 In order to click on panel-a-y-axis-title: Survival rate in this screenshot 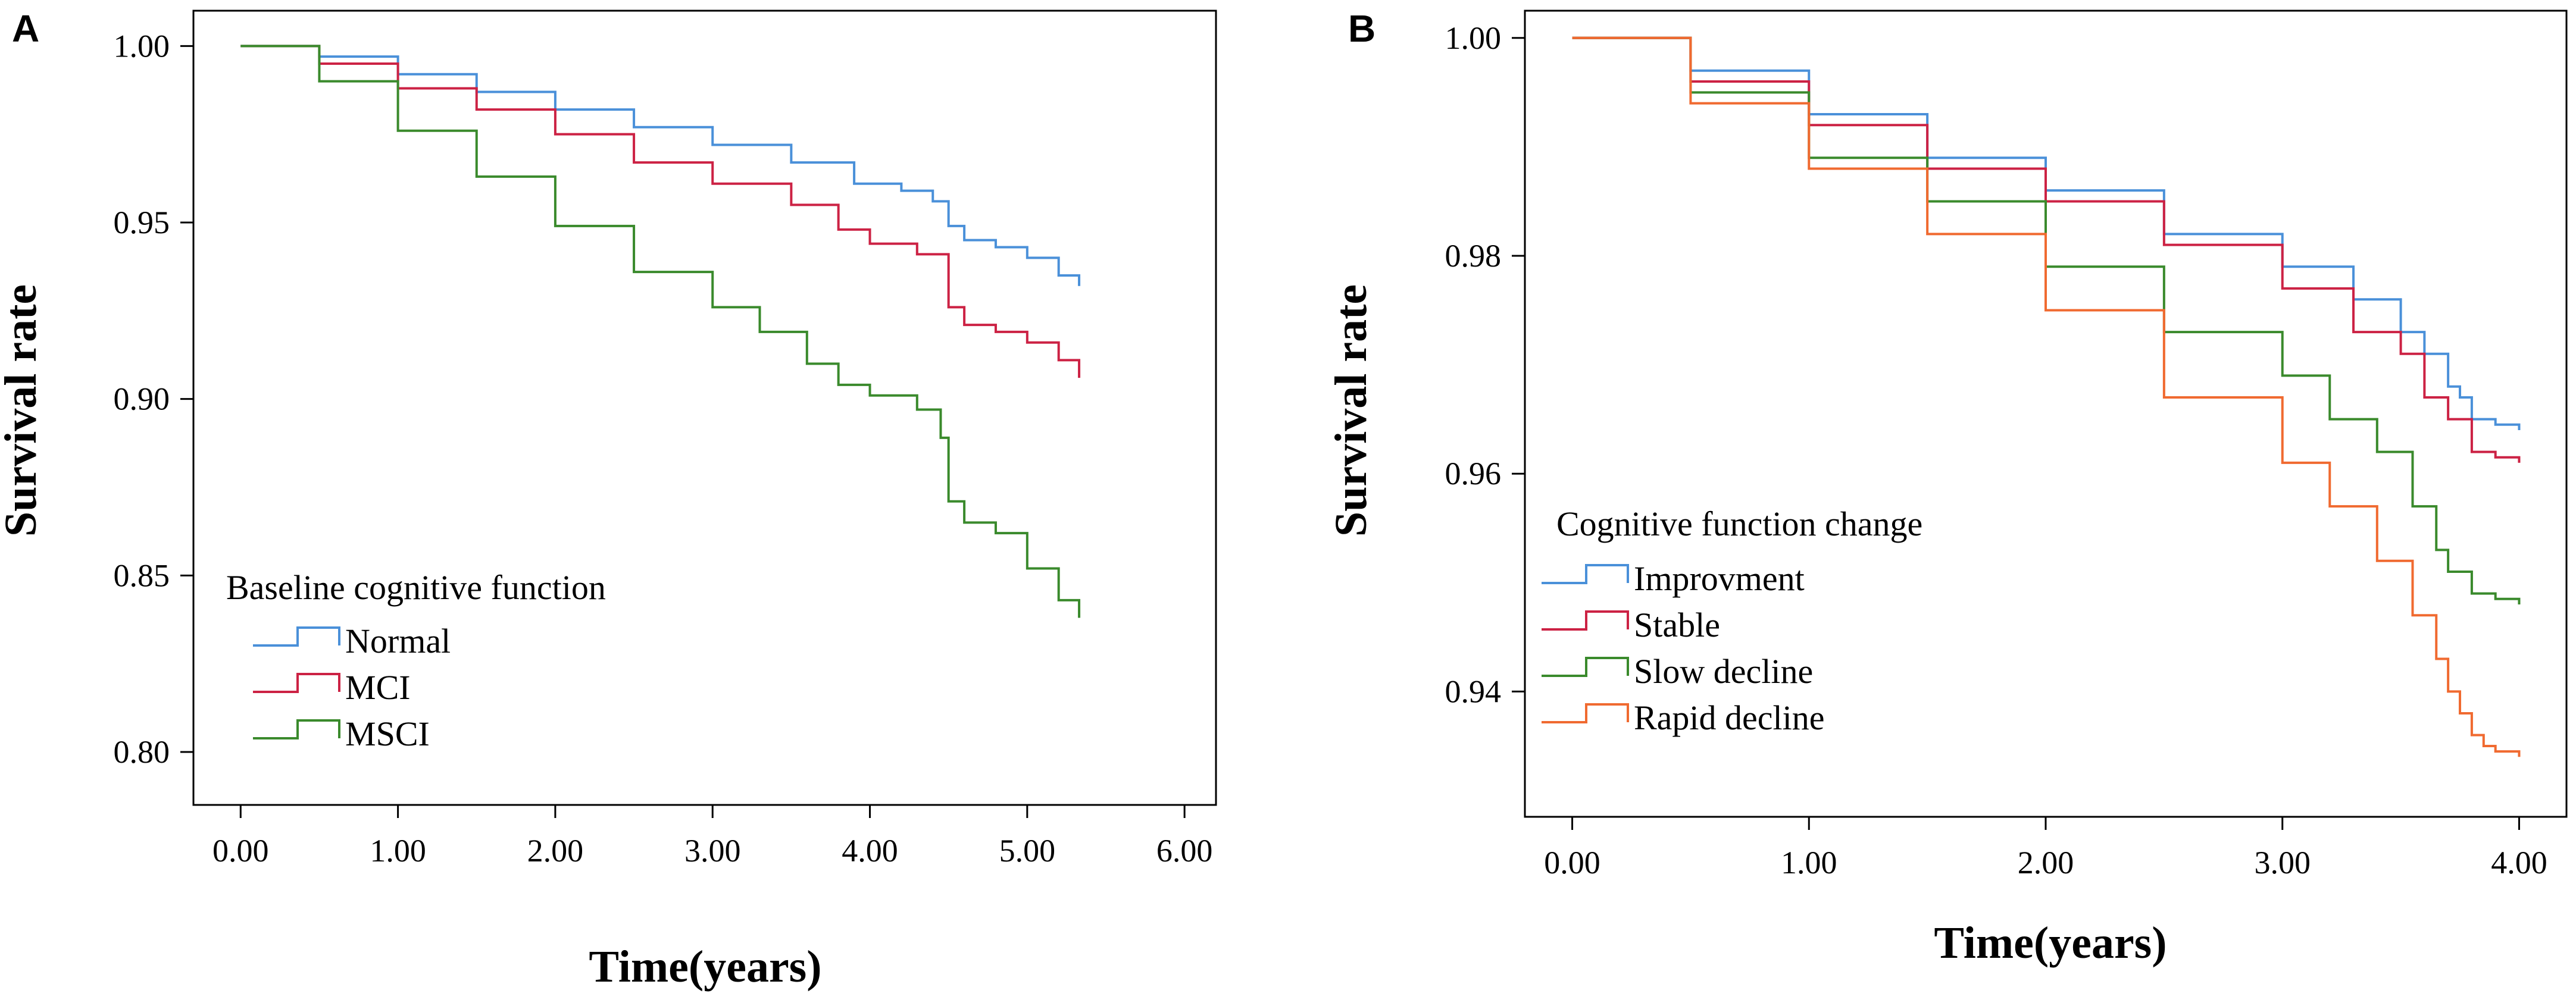, I will do `click(23, 410)`.